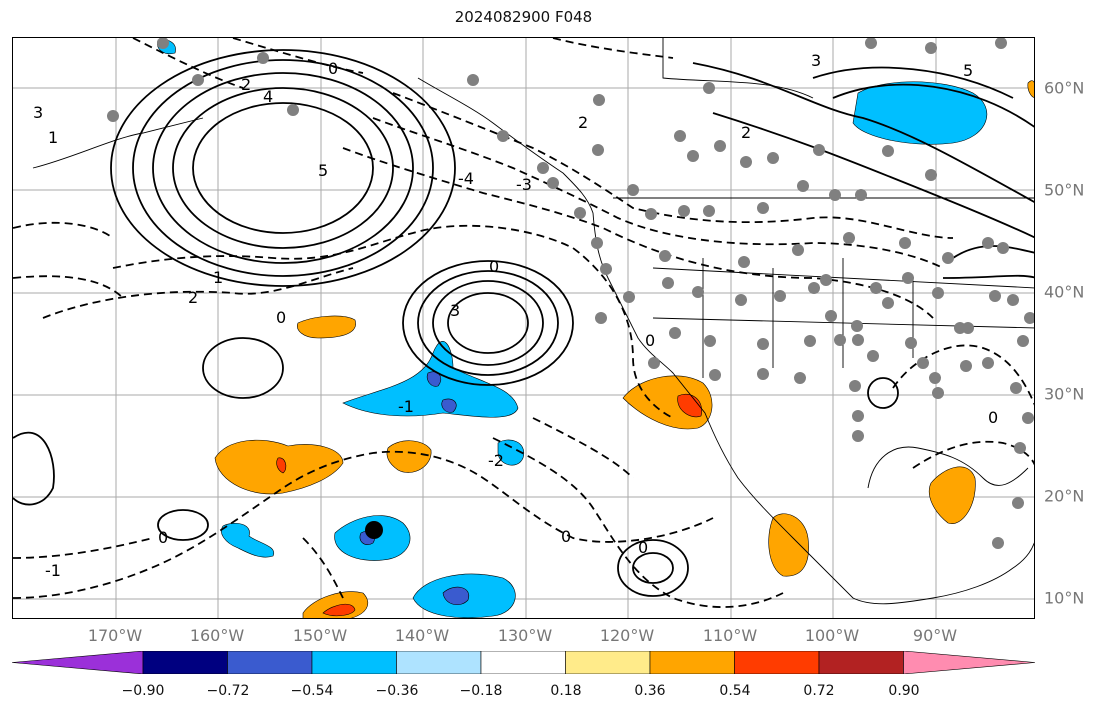 This screenshot has height=712, width=1105. What do you see at coordinates (281, 317) in the screenshot?
I see `contour-label-0g: 0` at bounding box center [281, 317].